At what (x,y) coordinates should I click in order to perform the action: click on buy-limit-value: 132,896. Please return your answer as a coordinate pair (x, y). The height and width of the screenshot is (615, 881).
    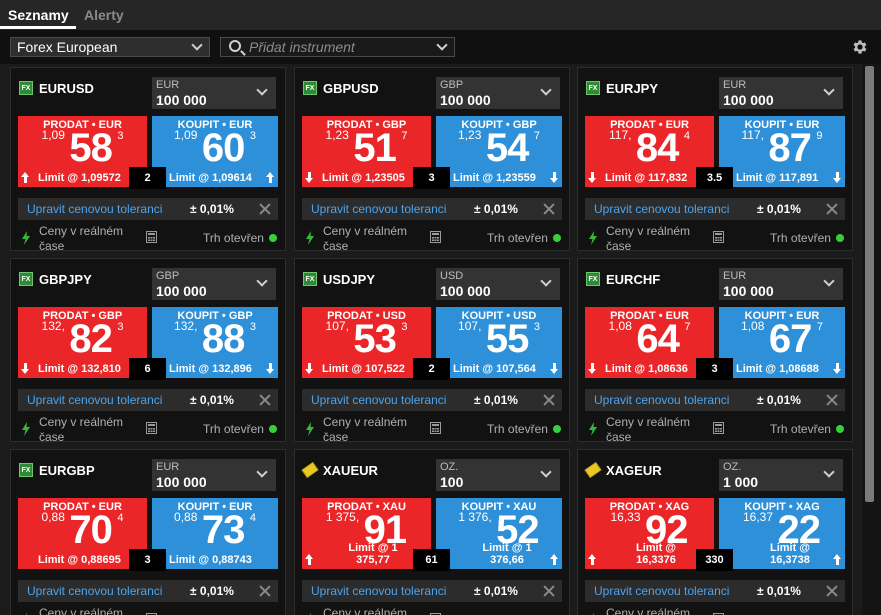
    Looking at the image, I should click on (232, 369).